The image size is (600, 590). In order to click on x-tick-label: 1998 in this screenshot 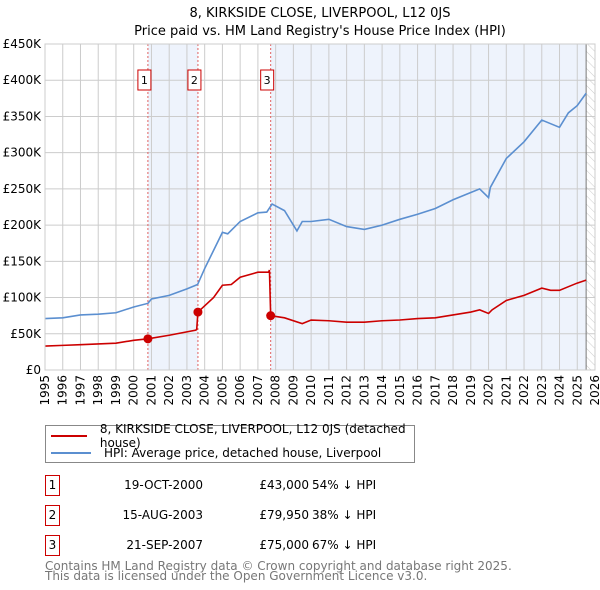, I will do `click(98, 390)`.